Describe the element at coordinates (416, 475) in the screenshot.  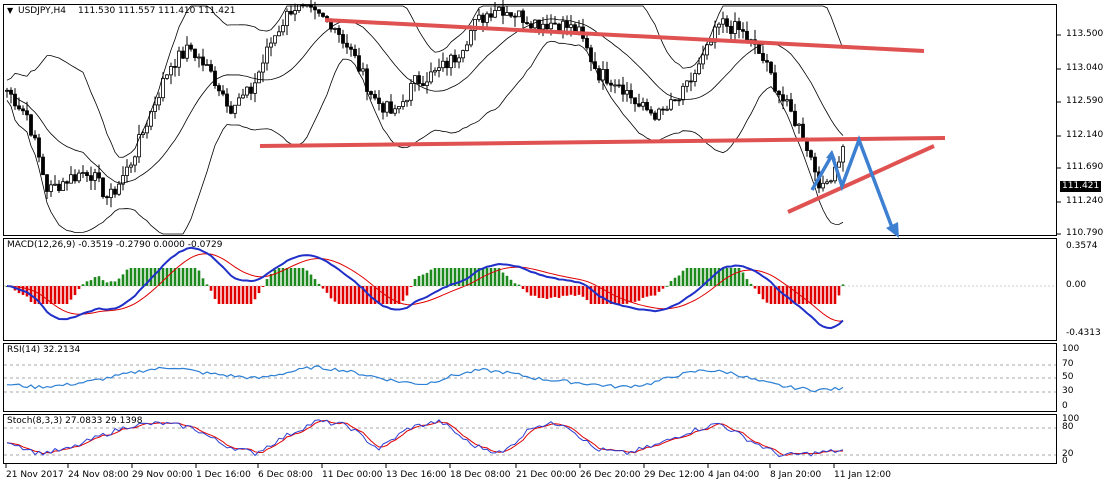
I see `time-axis-label: 13 Dec 16:00` at that location.